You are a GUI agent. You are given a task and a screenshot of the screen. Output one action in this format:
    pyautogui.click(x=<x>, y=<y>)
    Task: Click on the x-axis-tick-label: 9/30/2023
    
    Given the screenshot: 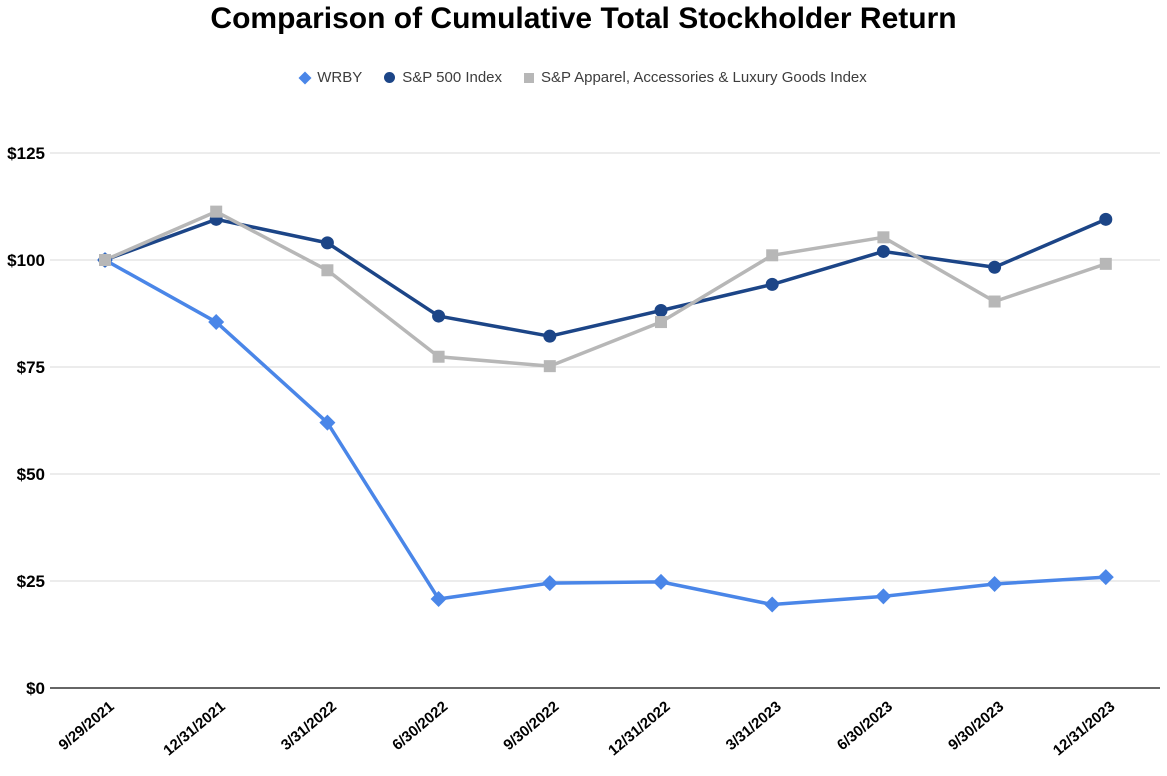 What is the action you would take?
    pyautogui.click(x=976, y=726)
    